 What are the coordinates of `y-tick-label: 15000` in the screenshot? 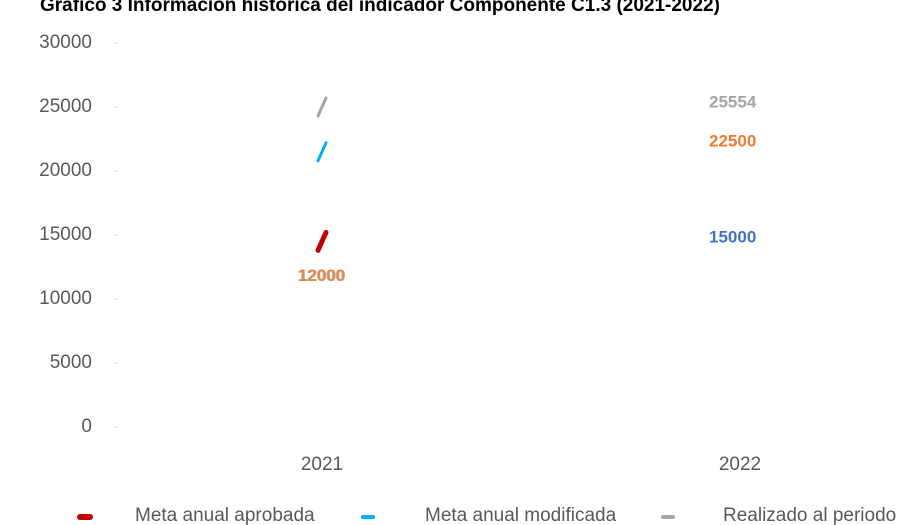 It's located at (65, 234).